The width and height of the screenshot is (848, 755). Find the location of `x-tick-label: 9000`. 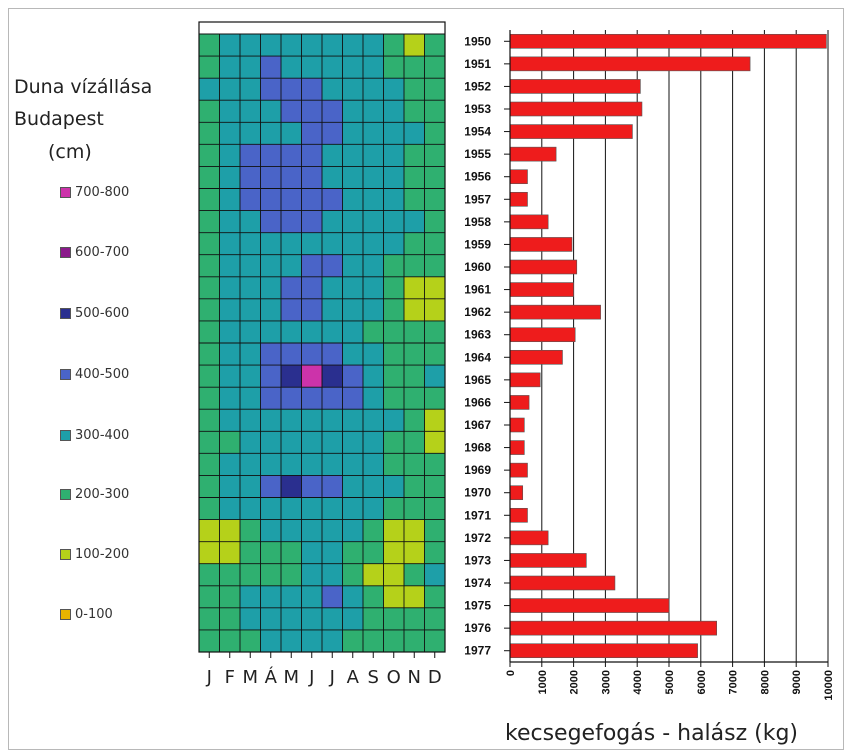

x-tick-label: 9000 is located at coordinates (797, 682).